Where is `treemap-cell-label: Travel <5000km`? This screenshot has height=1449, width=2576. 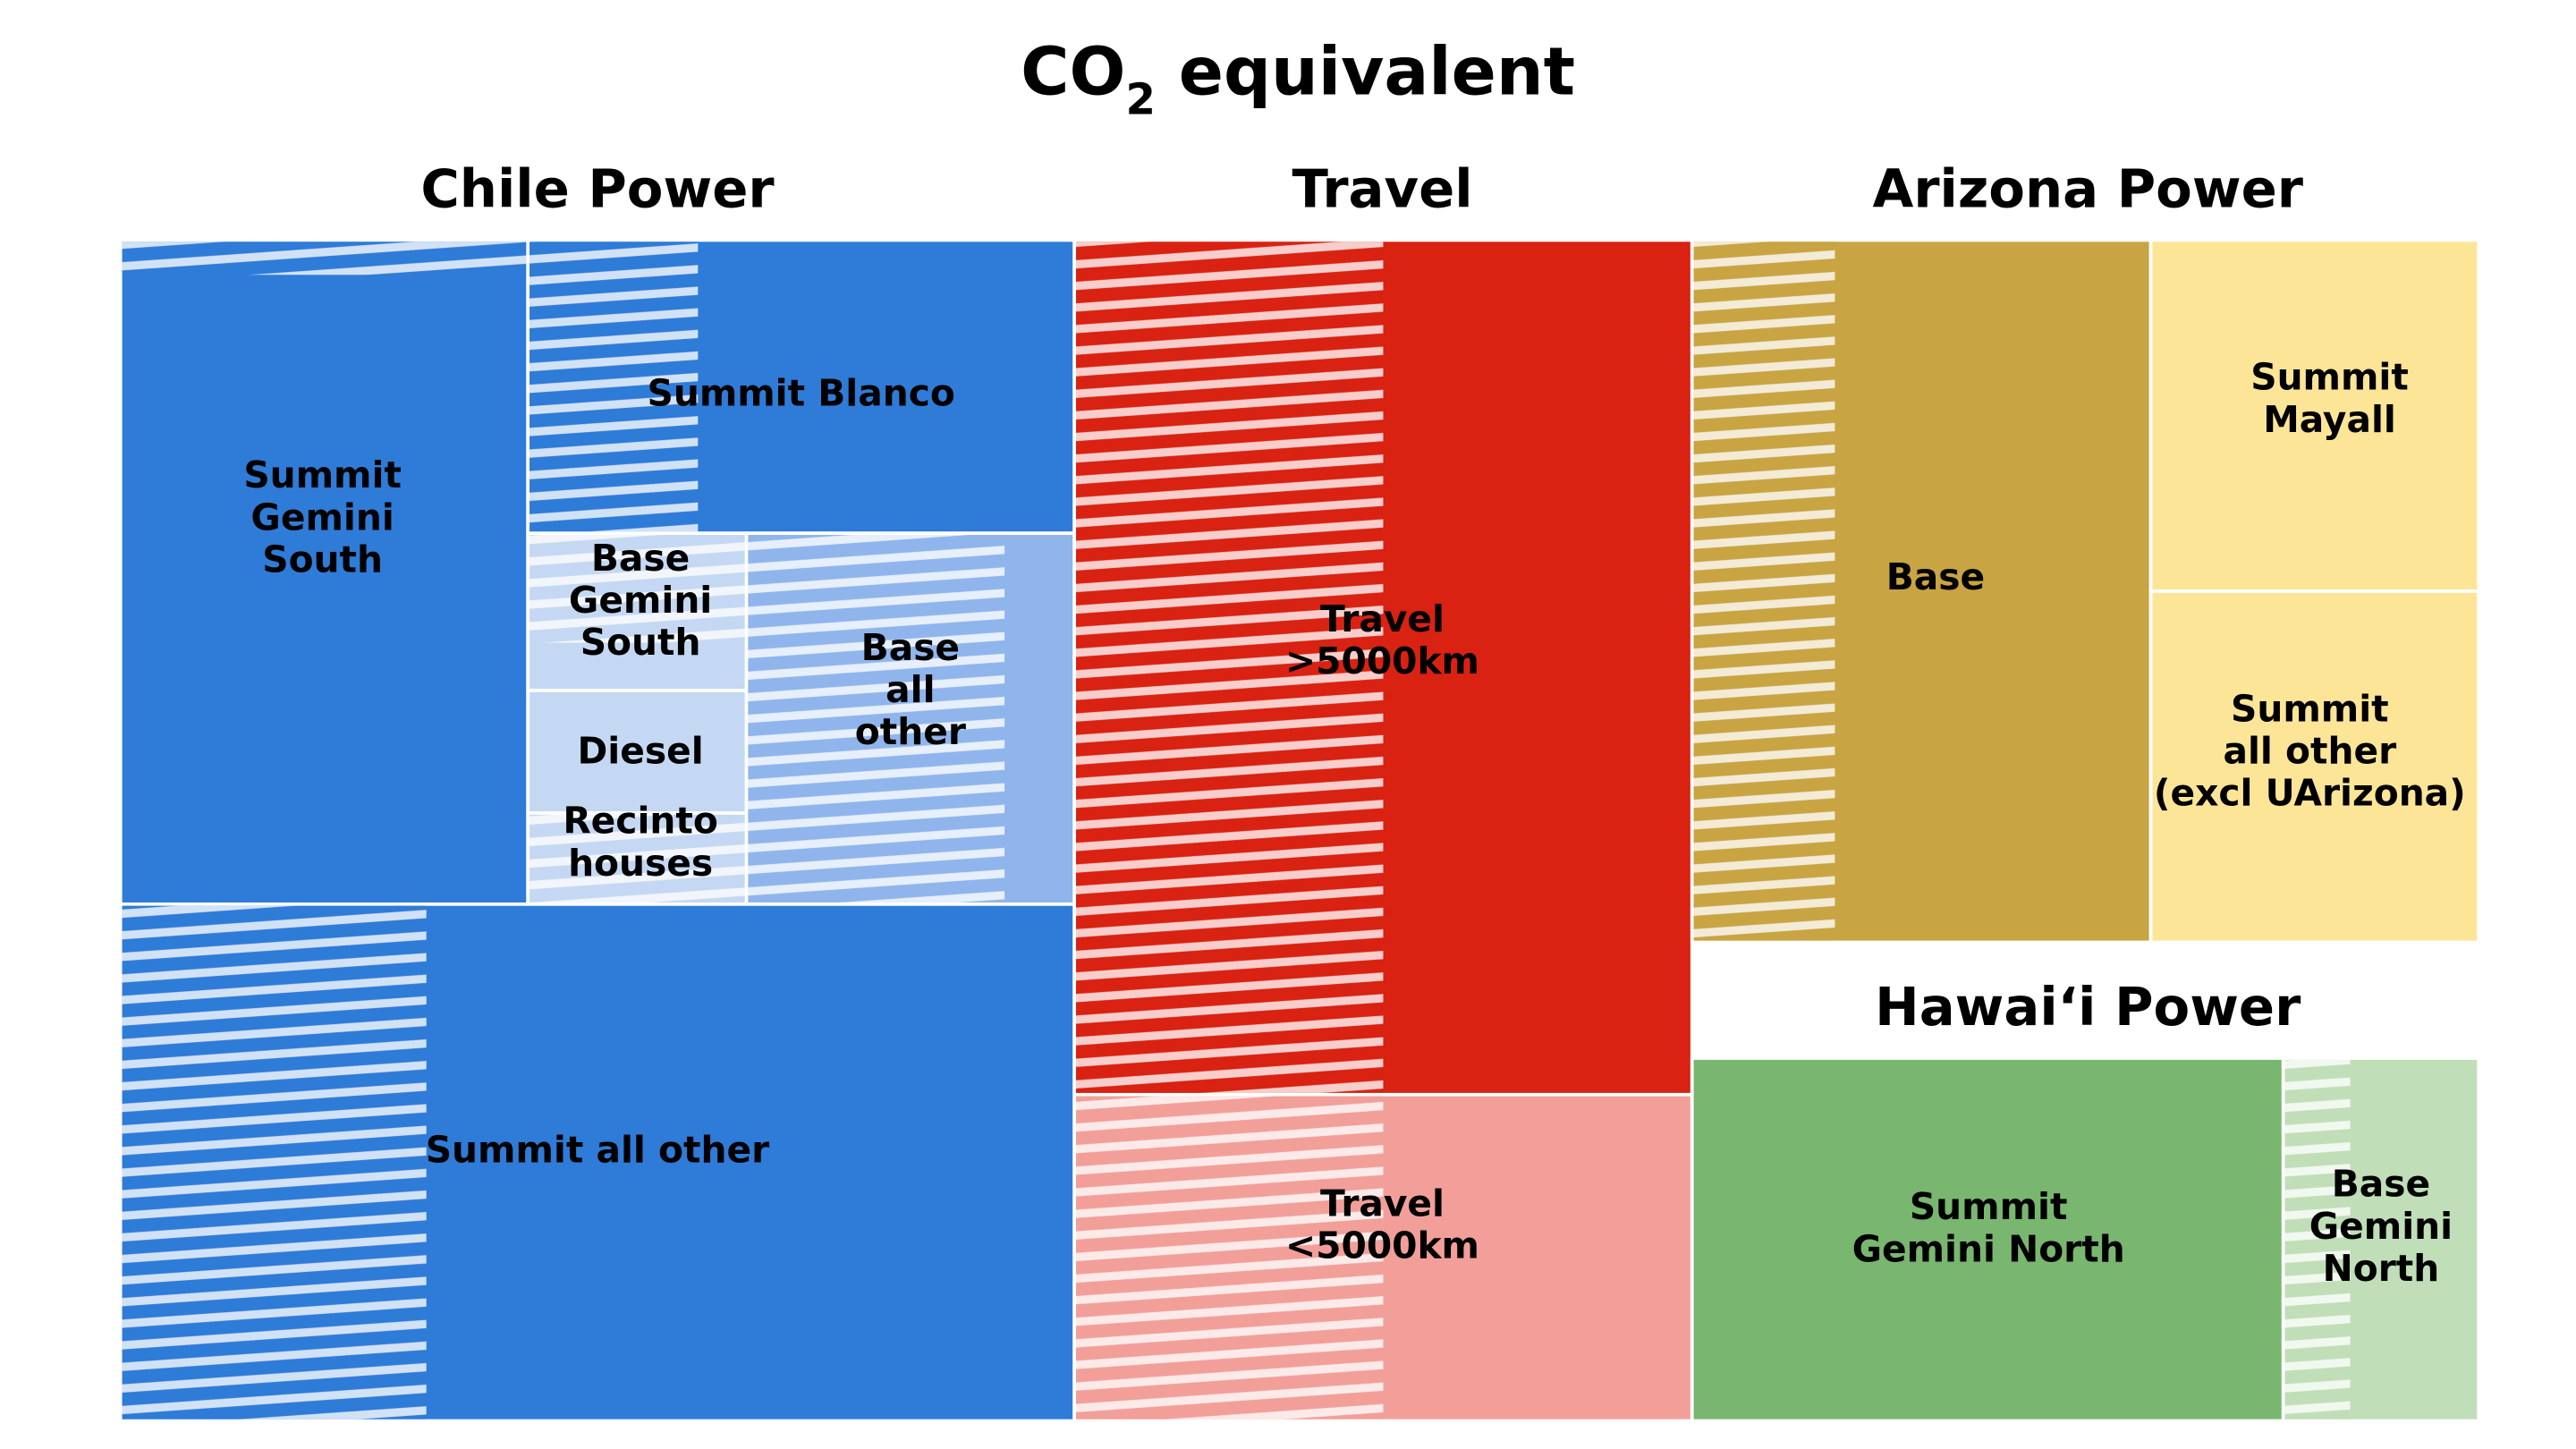 treemap-cell-label: Travel <5000km is located at coordinates (1382, 1224).